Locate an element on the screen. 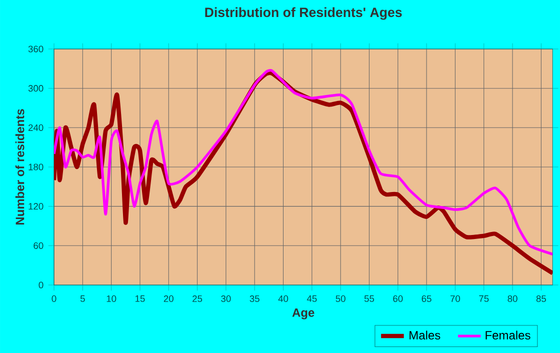 The width and height of the screenshot is (560, 353). x-tick-label: 65 is located at coordinates (427, 298).